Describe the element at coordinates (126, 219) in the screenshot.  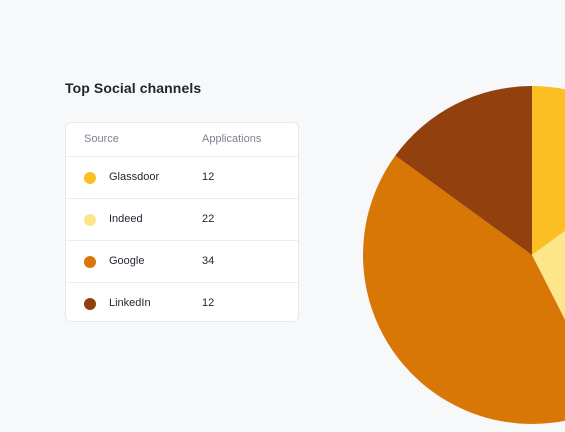
I see `source-name: Indeed` at that location.